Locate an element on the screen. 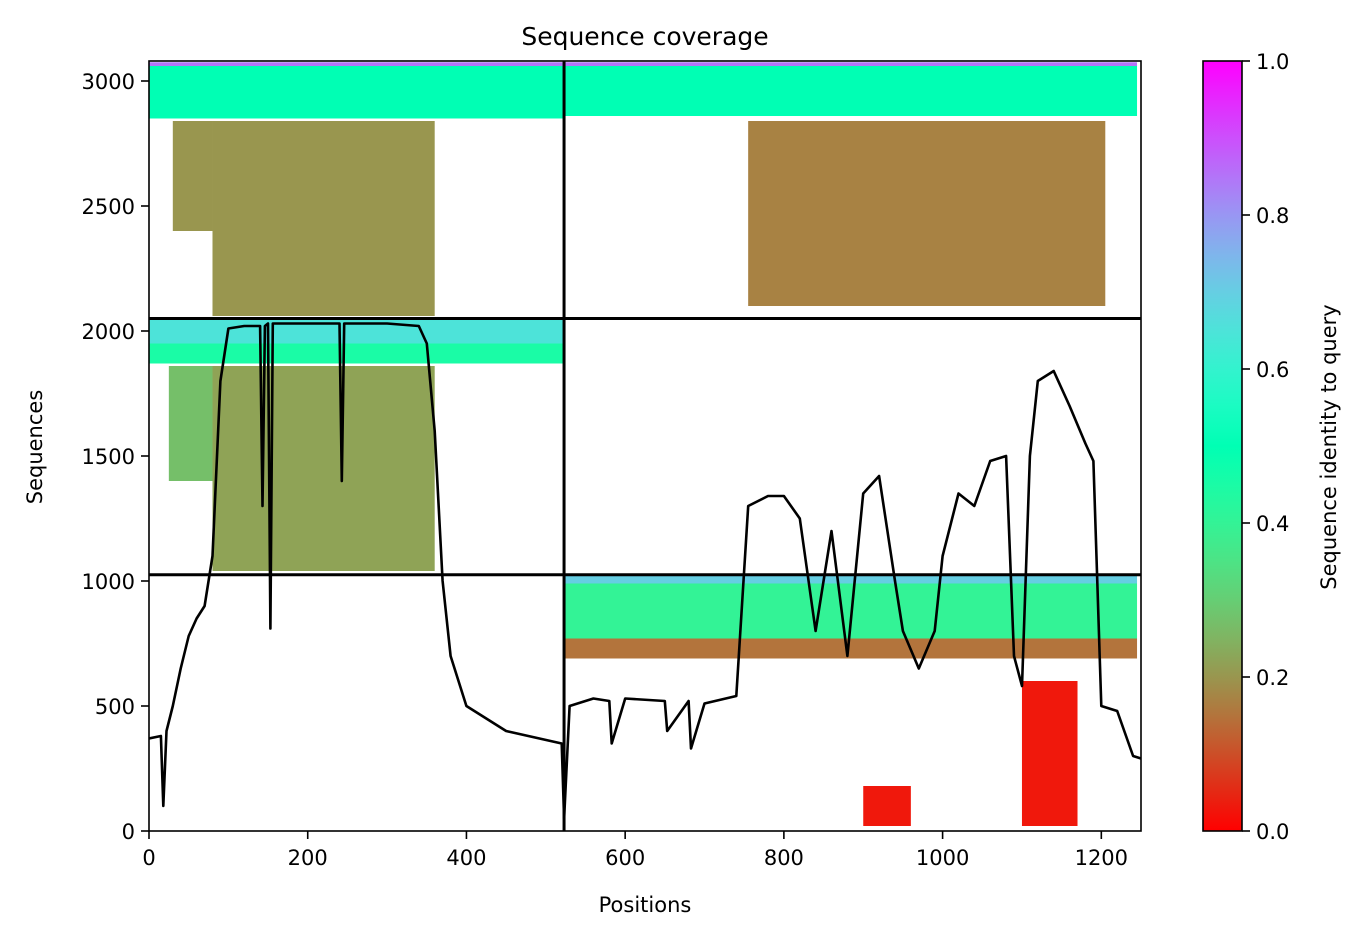 Image resolution: width=1364 pixels, height=939 pixels. x-axis: 0 200 400 600 800 1000 1200 is located at coordinates (635, 850).